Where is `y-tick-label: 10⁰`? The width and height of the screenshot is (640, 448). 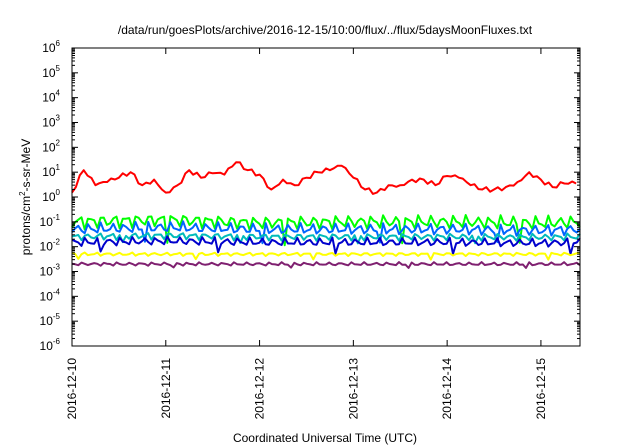 y-tick-label: 10⁰ is located at coordinates (51, 196).